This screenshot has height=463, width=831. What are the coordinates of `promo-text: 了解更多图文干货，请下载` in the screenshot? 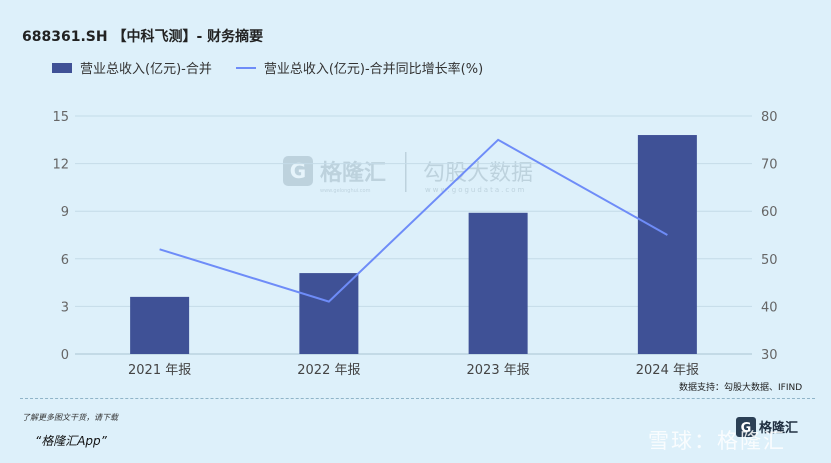 It's located at (70, 417).